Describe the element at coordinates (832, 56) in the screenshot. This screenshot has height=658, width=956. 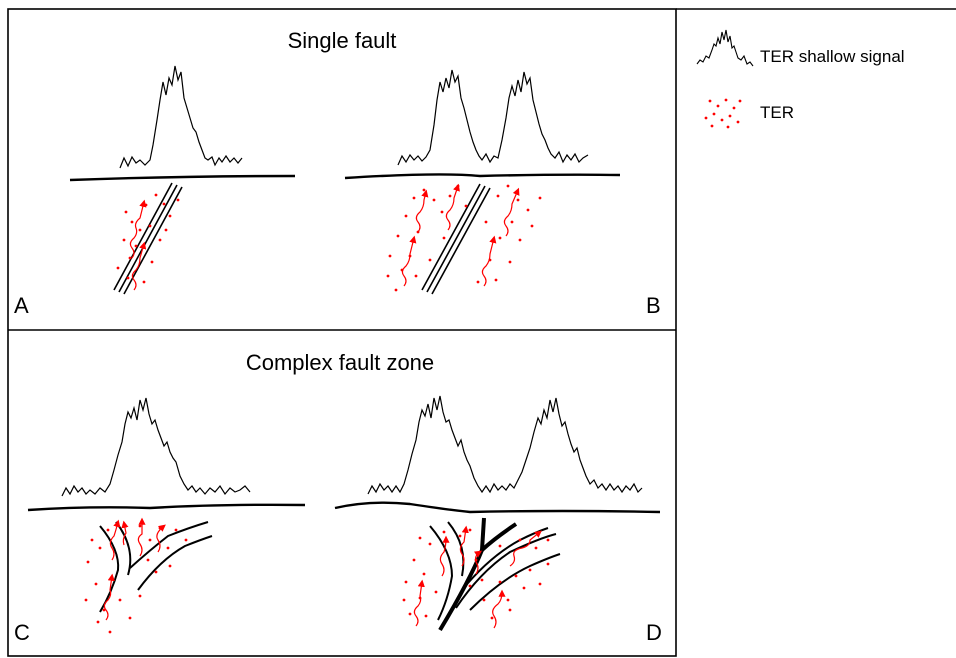
I see `legend-signal-label: TER shallow signal` at that location.